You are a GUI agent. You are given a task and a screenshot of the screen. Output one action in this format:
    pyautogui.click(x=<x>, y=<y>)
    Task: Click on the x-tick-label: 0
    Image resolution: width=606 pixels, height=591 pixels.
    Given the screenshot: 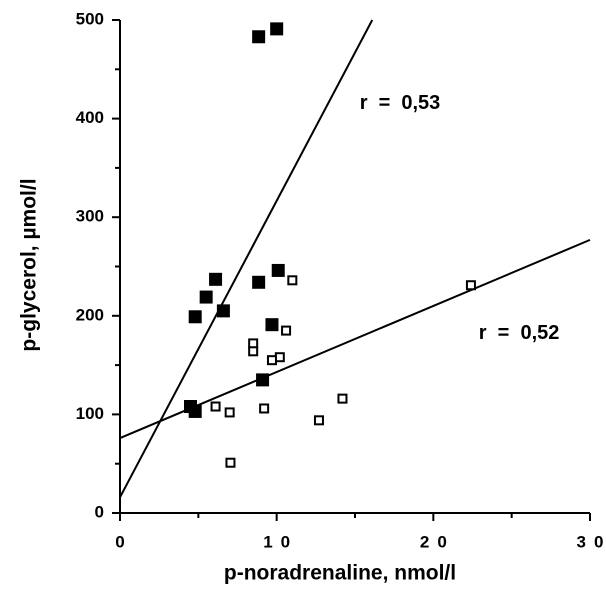 What is the action you would take?
    pyautogui.click(x=123, y=541)
    